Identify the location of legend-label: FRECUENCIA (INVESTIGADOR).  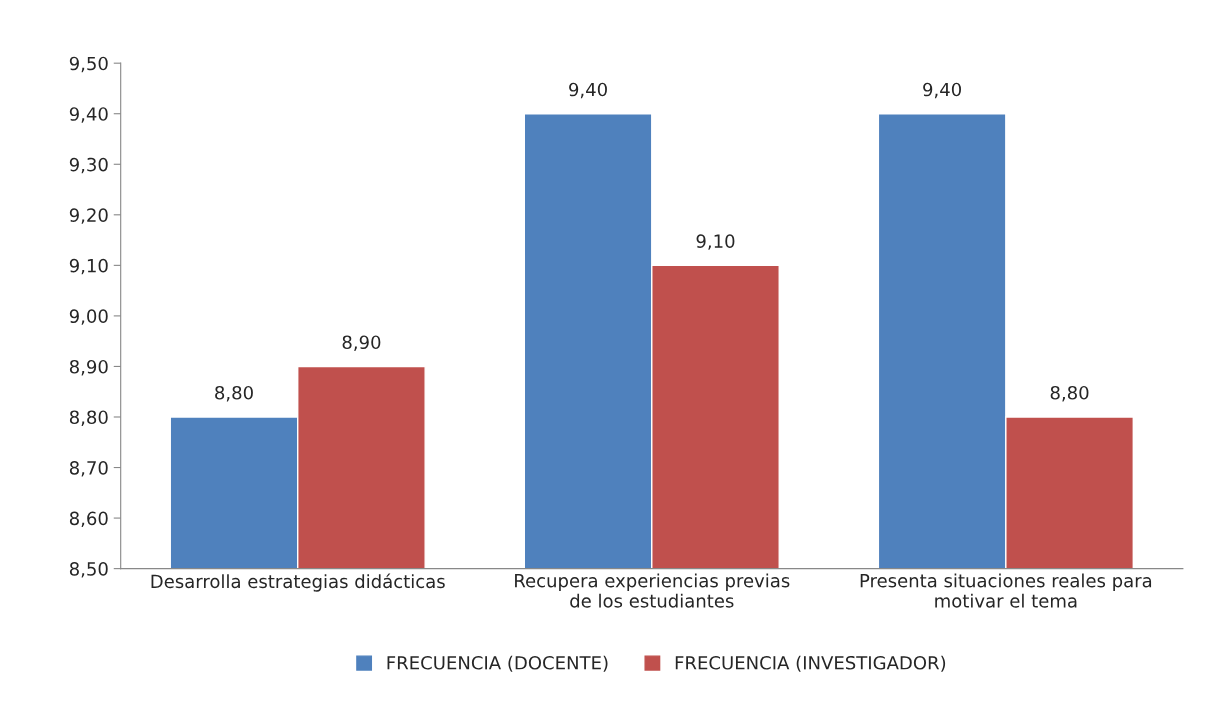
(810, 663).